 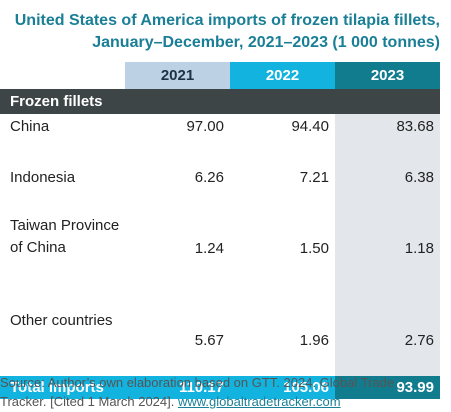 What do you see at coordinates (387, 139) in the screenshot?
I see `cell-china-2023: 83.68` at bounding box center [387, 139].